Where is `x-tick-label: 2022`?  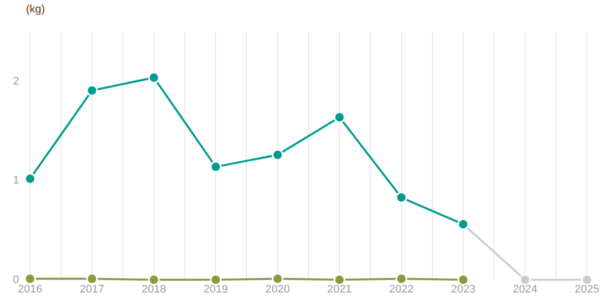
x-tick-label: 2022 is located at coordinates (401, 289).